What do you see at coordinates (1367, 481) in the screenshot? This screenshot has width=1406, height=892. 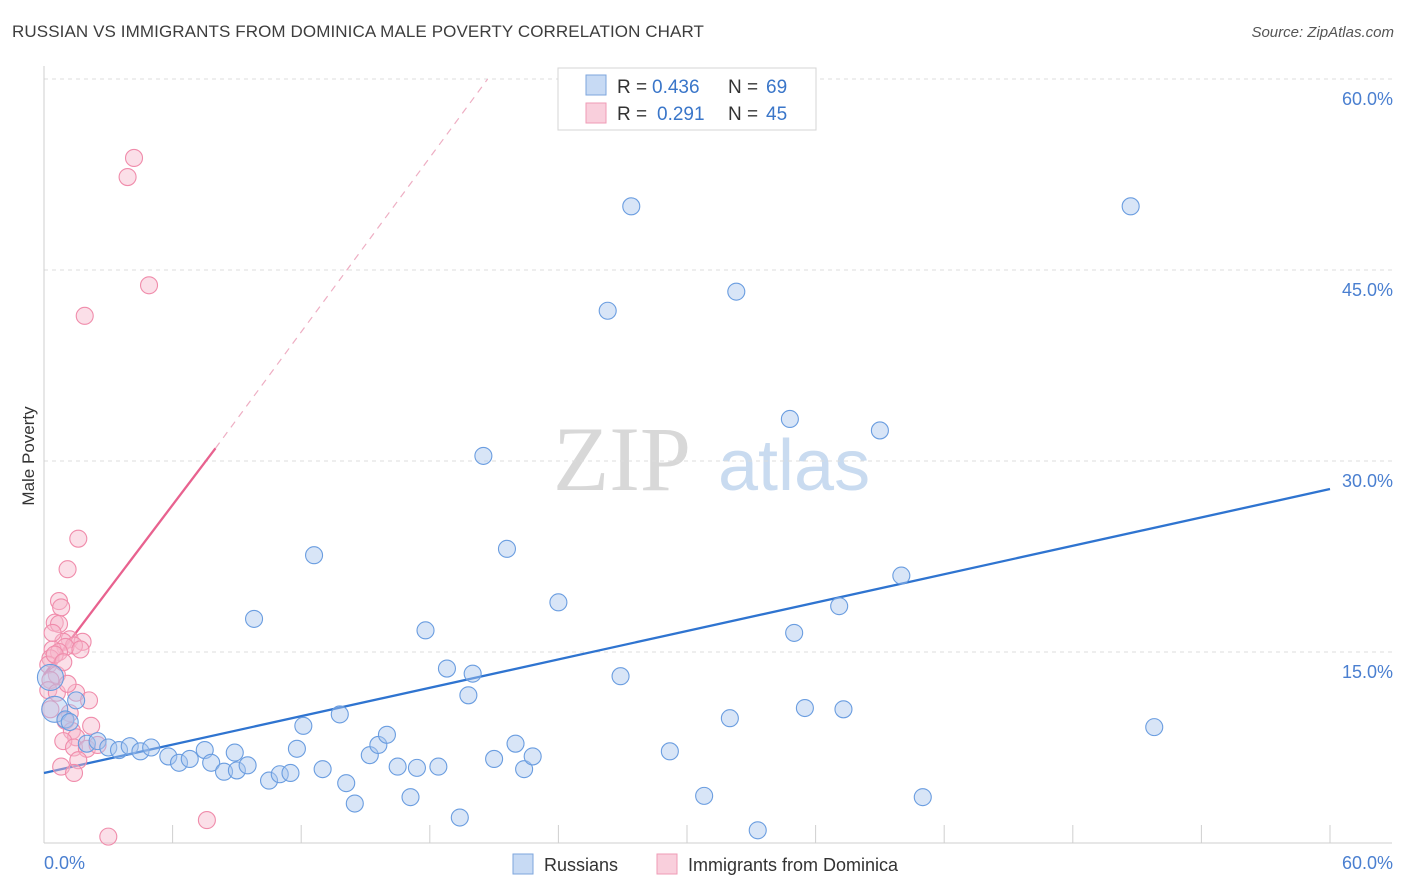 I see `y-tick-label: 30.0%` at bounding box center [1367, 481].